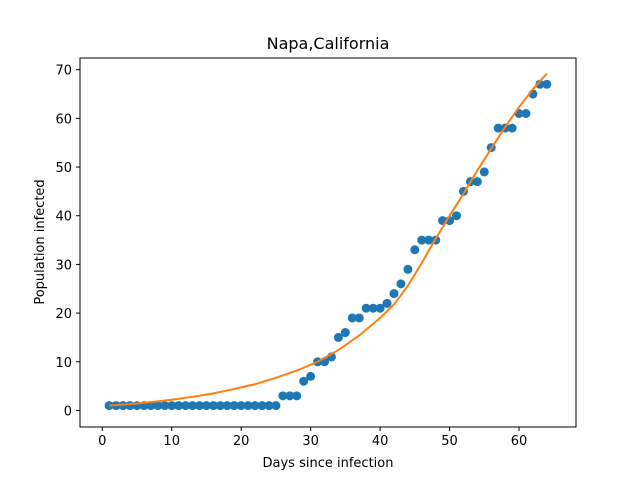 The image size is (640, 480). Describe the element at coordinates (102, 441) in the screenshot. I see `x-tick-label: 0` at that location.